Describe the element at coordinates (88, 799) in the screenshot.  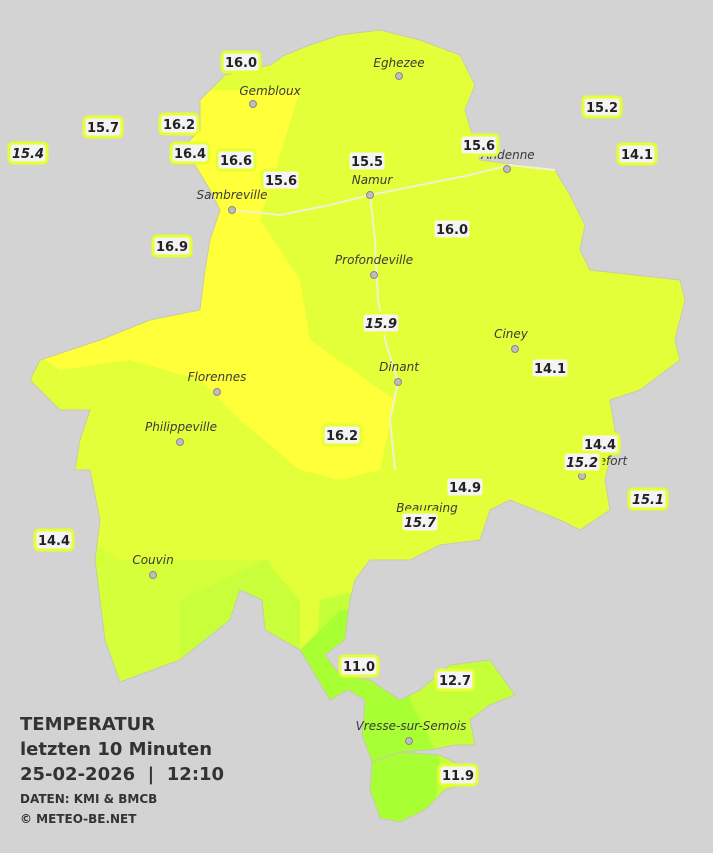
I see `legend-source: DATEN: KMI & BMCB` at that location.